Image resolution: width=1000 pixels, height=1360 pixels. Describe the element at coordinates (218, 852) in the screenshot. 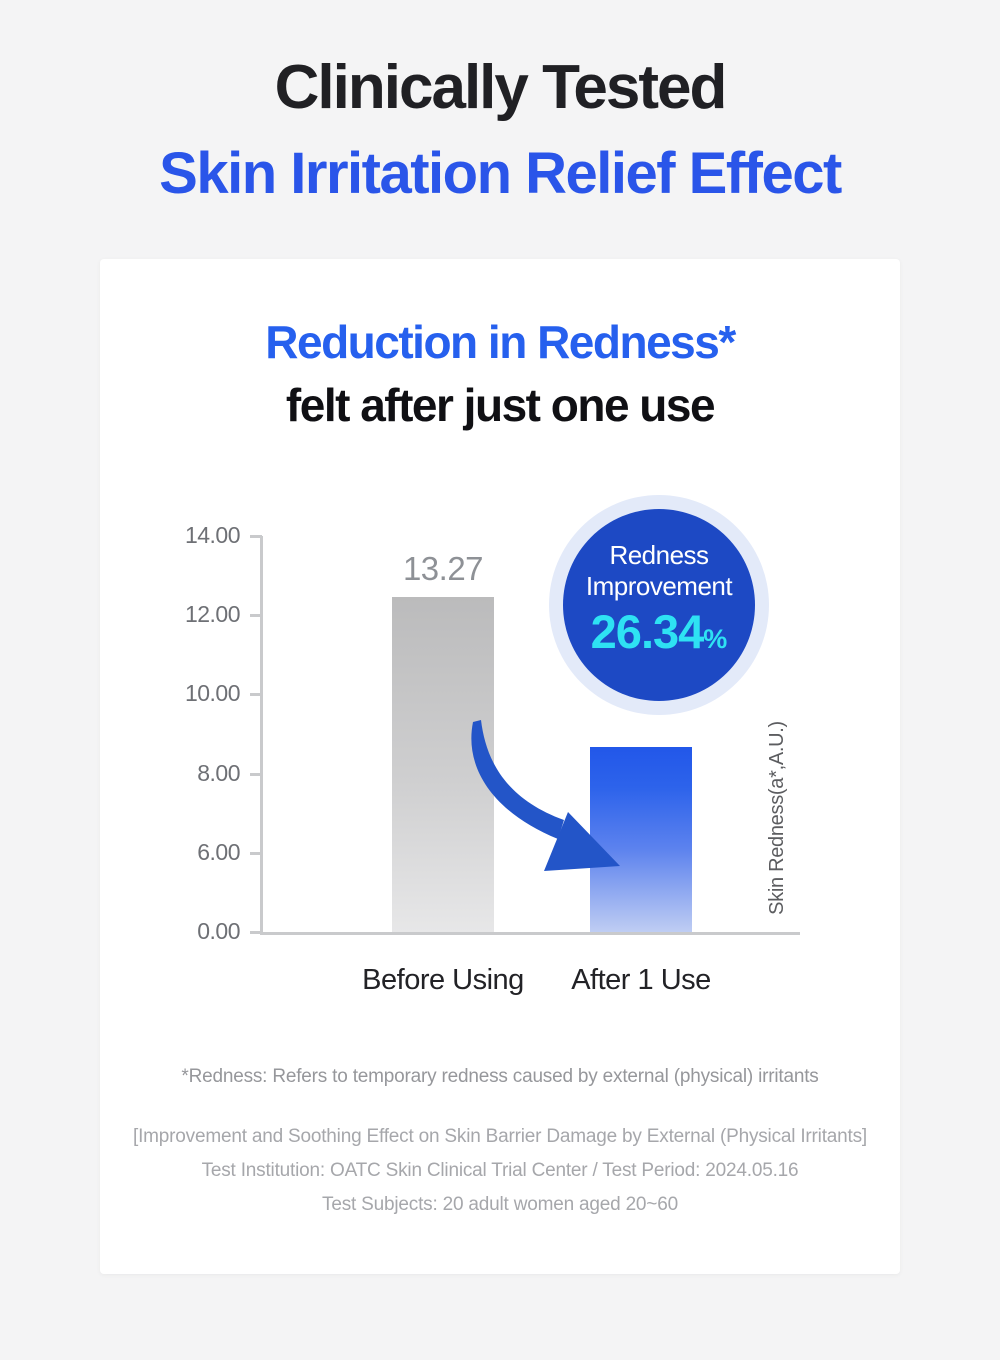

I see `y-tick-label: 6.00` at that location.